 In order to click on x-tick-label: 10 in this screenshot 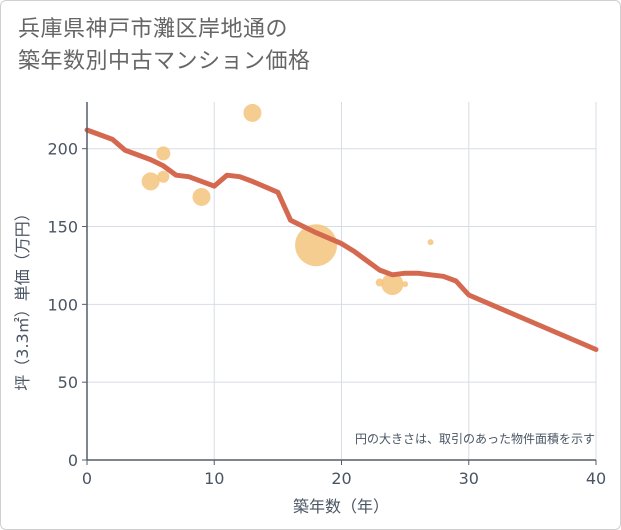, I will do `click(214, 478)`.